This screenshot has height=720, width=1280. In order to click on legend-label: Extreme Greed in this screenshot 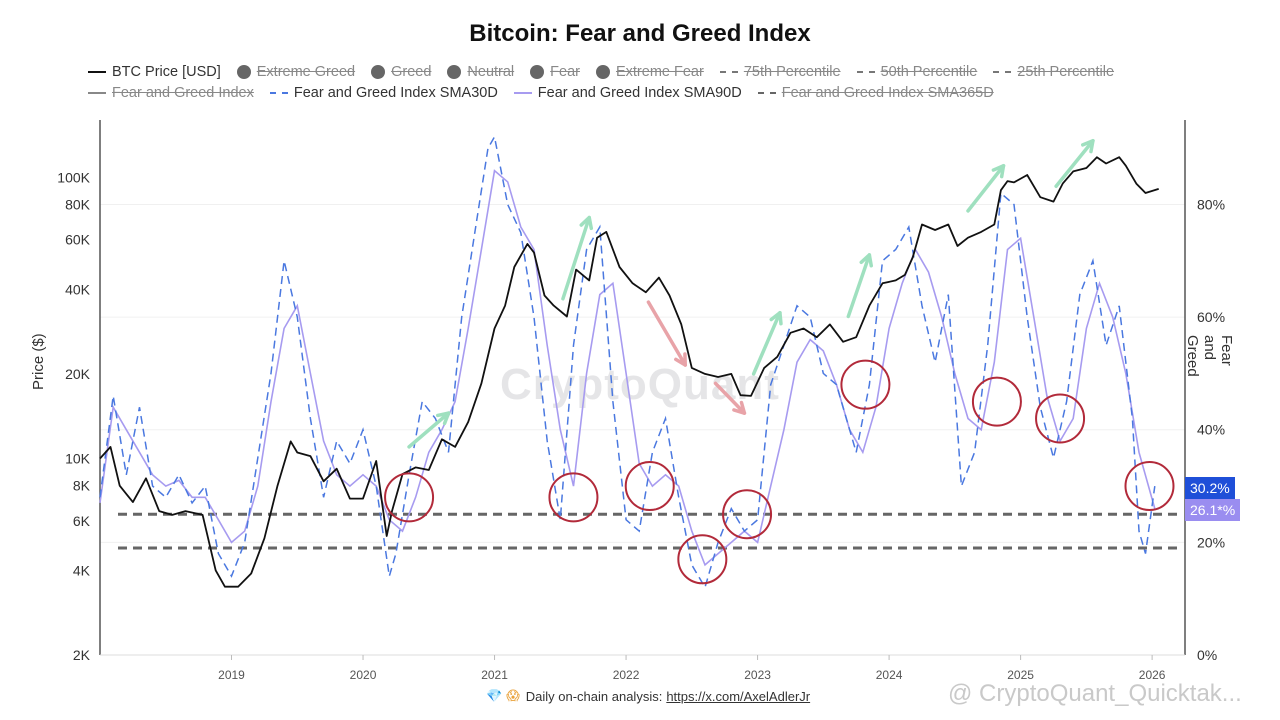, I will do `click(306, 72)`.